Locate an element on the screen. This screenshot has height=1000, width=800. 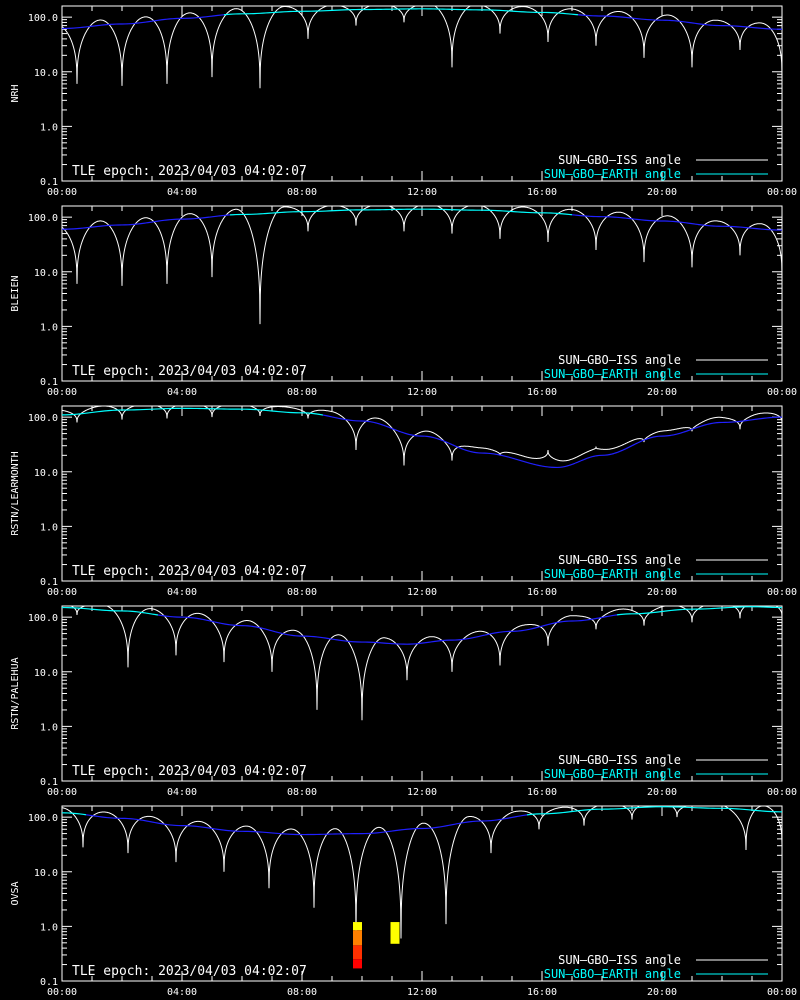
y-axis-label: BLEIEN is located at coordinates (15, 293).